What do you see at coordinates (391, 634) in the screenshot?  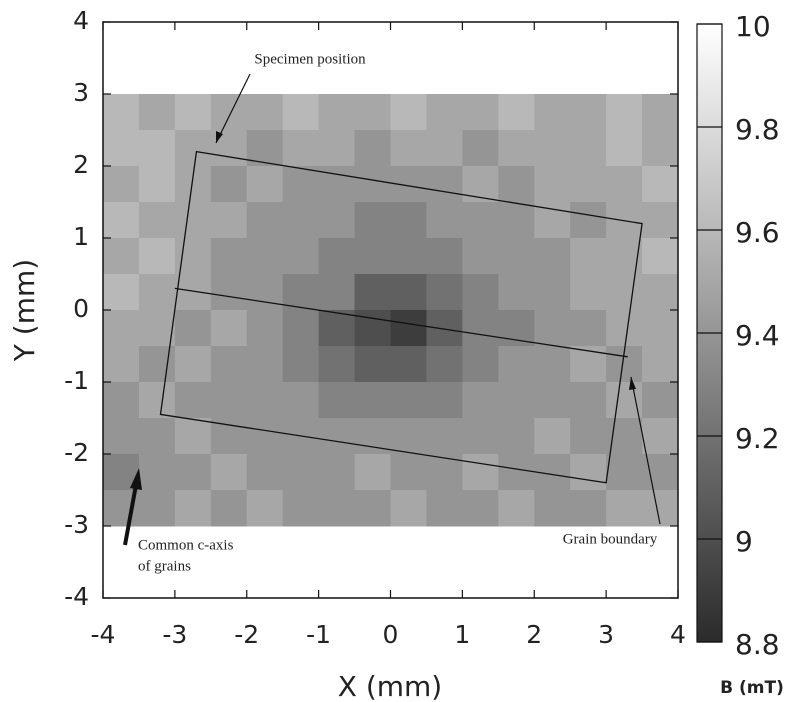 I see `x-tick-label: 0` at bounding box center [391, 634].